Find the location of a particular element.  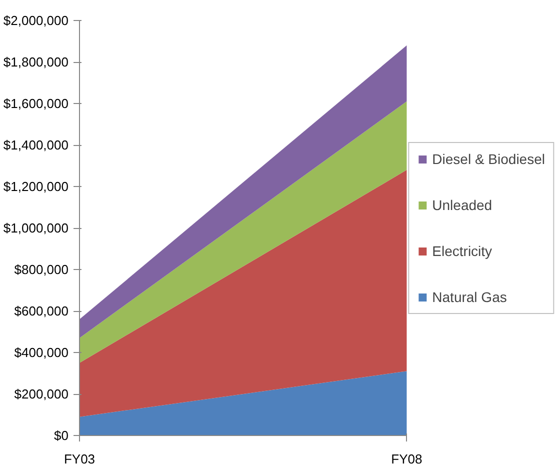

legend-label: Natural Gas is located at coordinates (469, 296).